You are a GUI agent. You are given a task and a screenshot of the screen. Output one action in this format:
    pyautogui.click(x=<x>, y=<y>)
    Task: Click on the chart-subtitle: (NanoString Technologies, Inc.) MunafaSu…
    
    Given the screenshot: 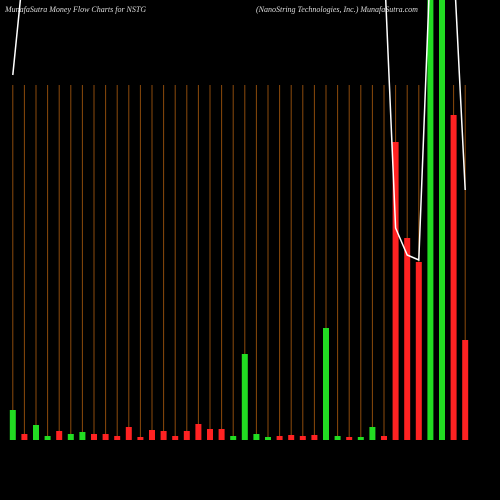 What is the action you would take?
    pyautogui.click(x=337, y=9)
    